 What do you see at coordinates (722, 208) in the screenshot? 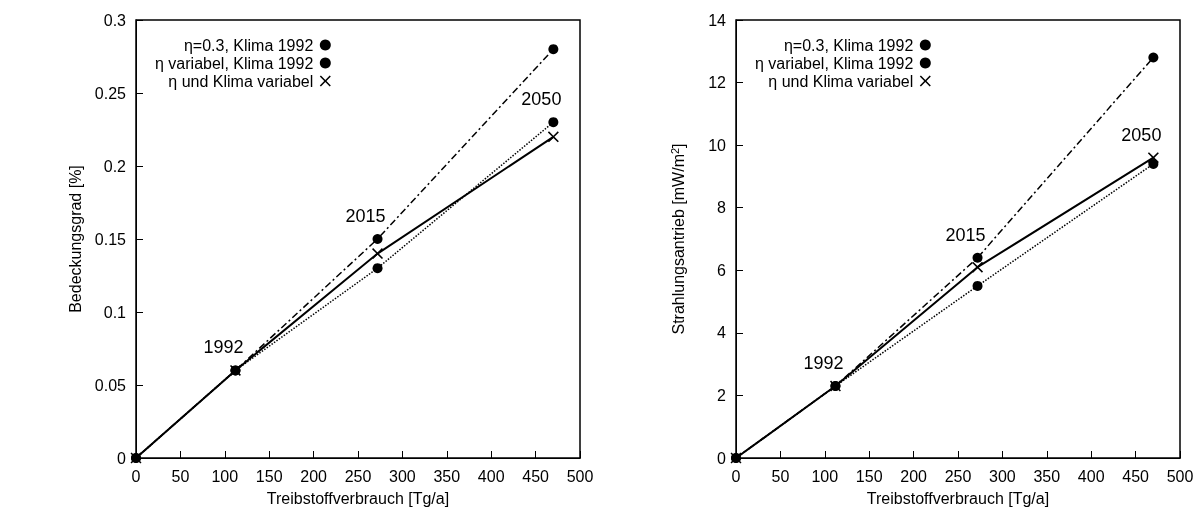
I see `y-tick-label: 8` at bounding box center [722, 208].